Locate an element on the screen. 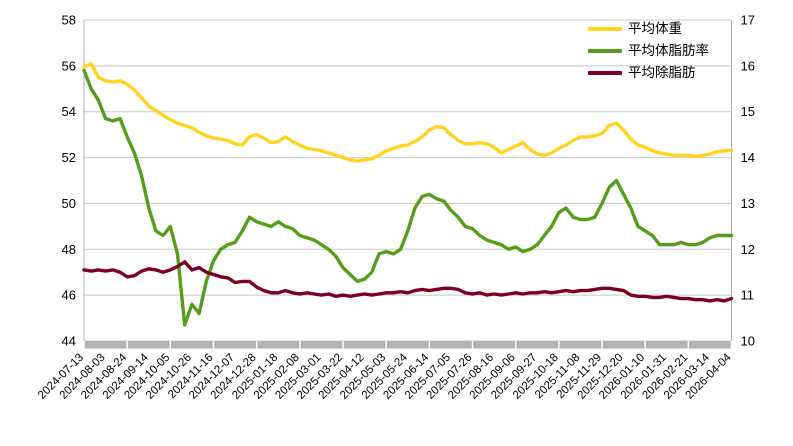 The width and height of the screenshot is (793, 446). legend-item-avg-body-fat-rate: 平均体脂肪率 is located at coordinates (648, 51).